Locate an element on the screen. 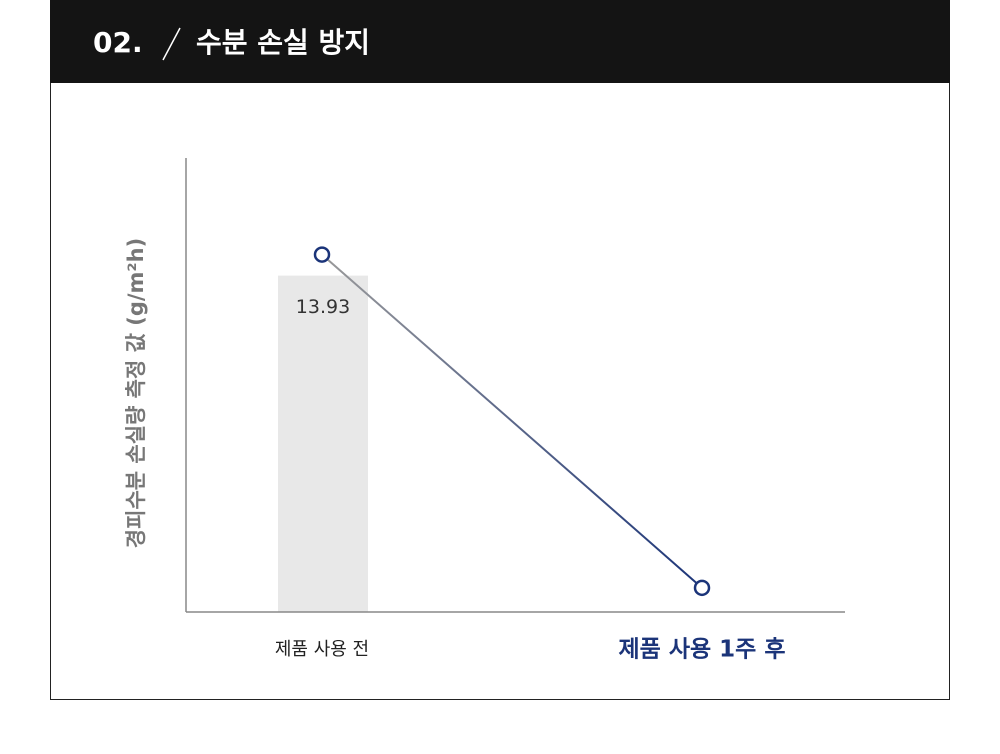  bar-value-label: 13.93 is located at coordinates (323, 307).